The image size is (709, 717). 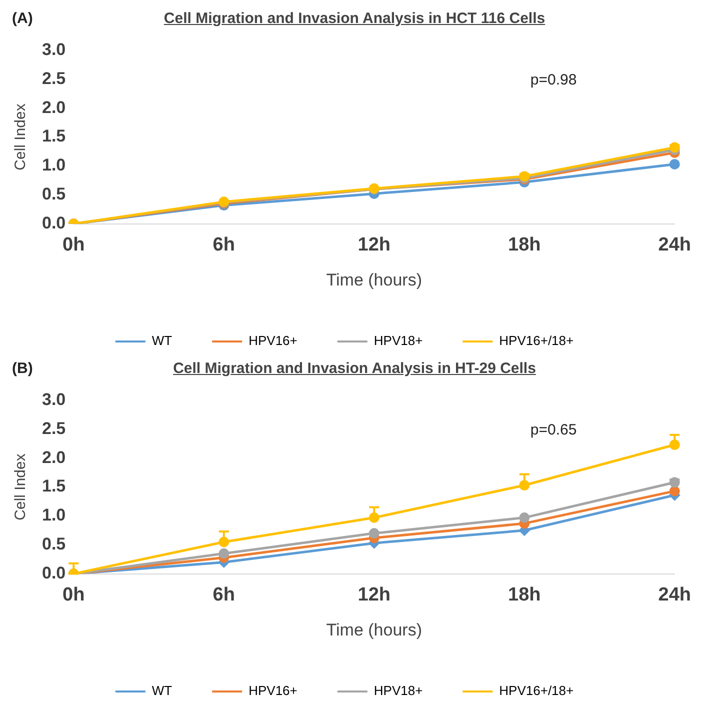 What do you see at coordinates (355, 18) in the screenshot?
I see `chart-title: Cell Migration and Invasion Analysis in HCT 116 Cells` at bounding box center [355, 18].